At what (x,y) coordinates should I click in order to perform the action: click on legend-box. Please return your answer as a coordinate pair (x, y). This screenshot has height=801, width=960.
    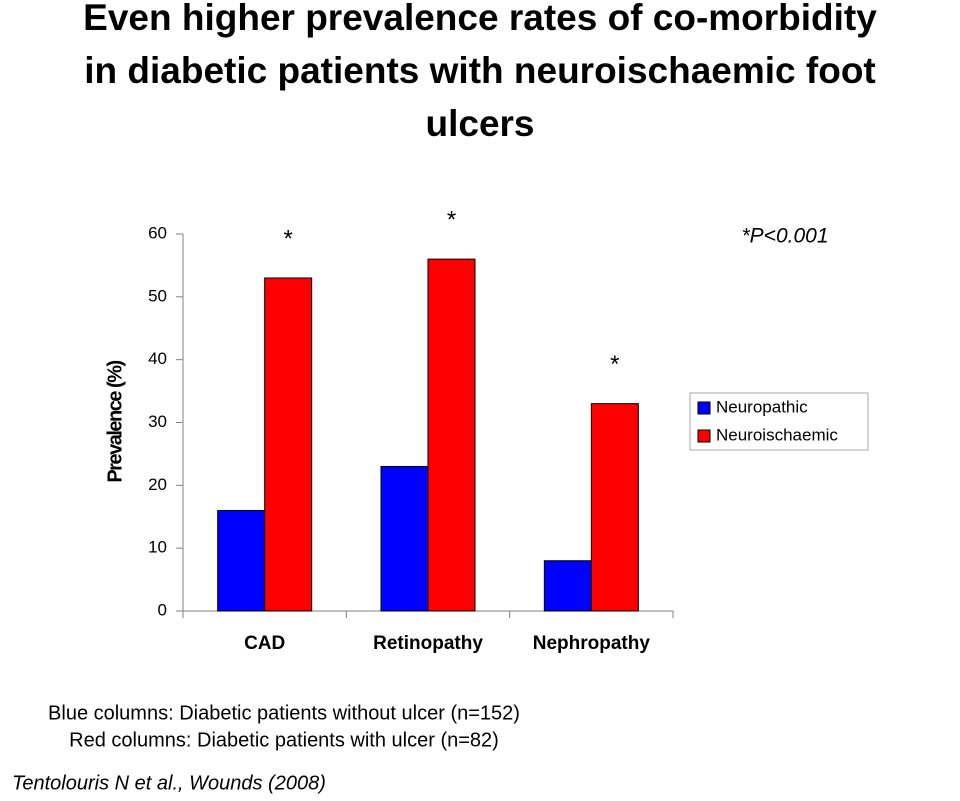
    Looking at the image, I should click on (779, 421).